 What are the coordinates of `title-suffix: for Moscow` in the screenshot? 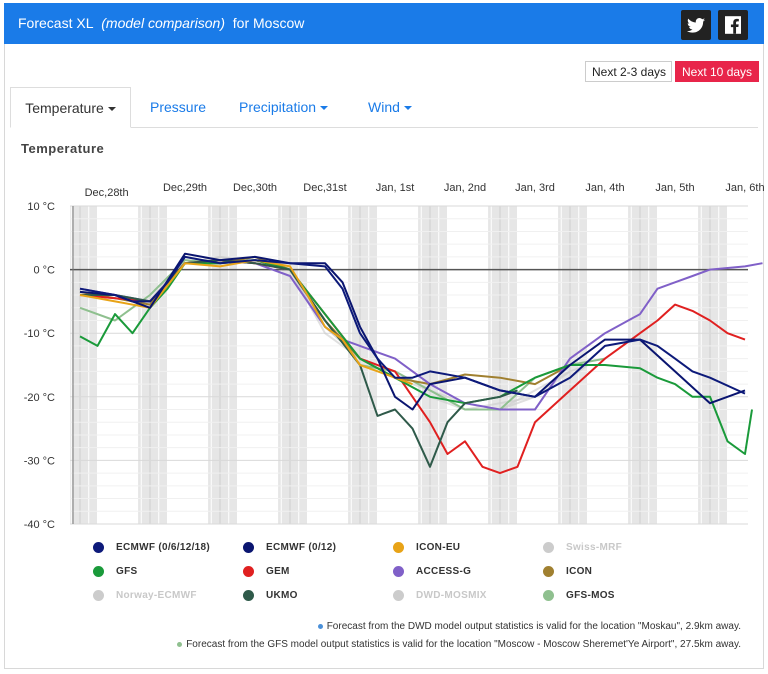 It's located at (268, 23).